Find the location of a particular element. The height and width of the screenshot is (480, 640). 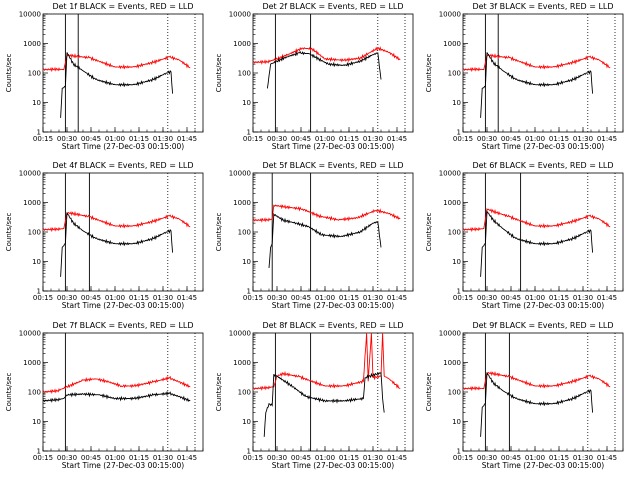

plot-frame is located at coordinates (543, 392).